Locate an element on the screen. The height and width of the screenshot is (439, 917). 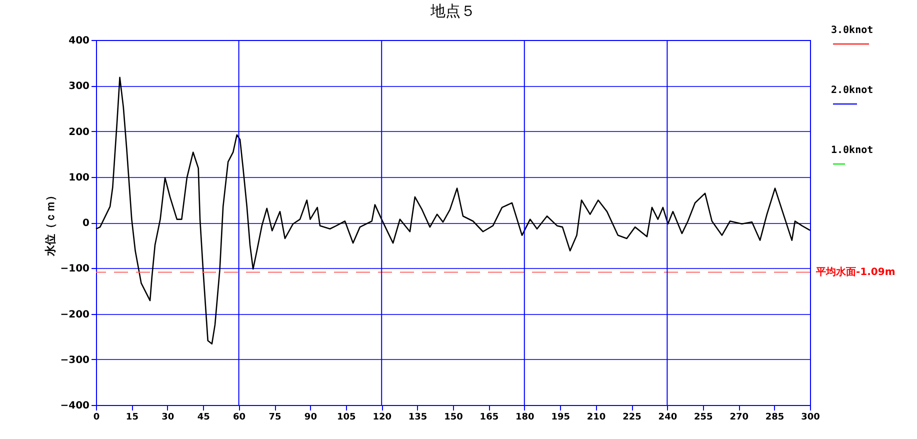
text: 2.0knot is located at coordinates (852, 90).